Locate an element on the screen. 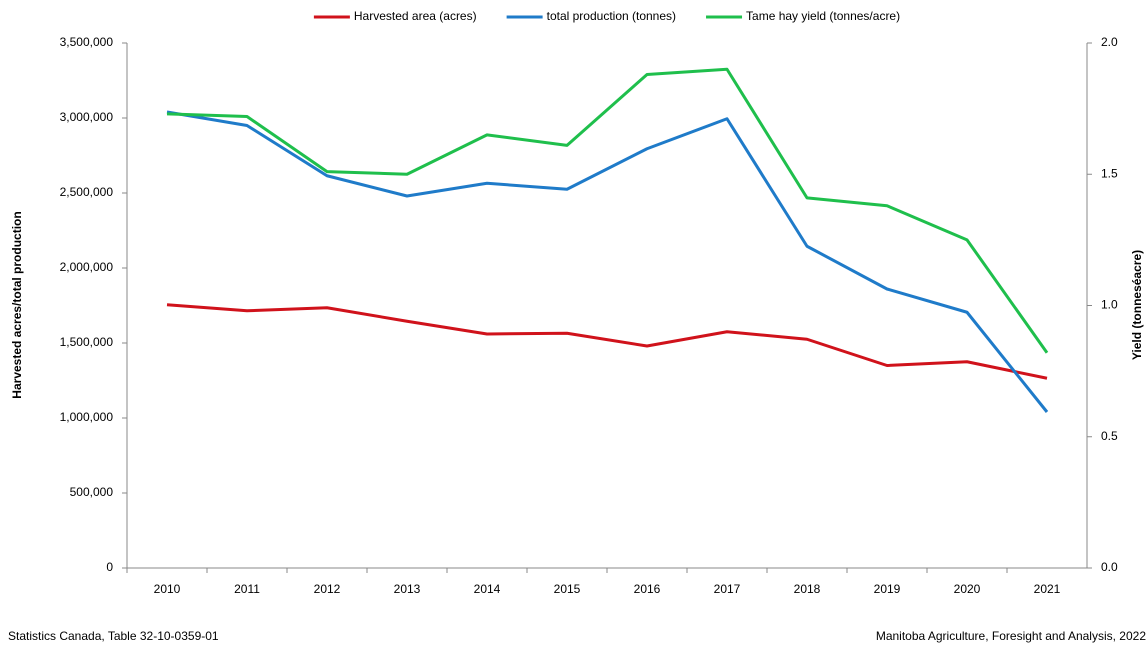 This screenshot has height=649, width=1148. x-tick-label: 2013 is located at coordinates (407, 589).